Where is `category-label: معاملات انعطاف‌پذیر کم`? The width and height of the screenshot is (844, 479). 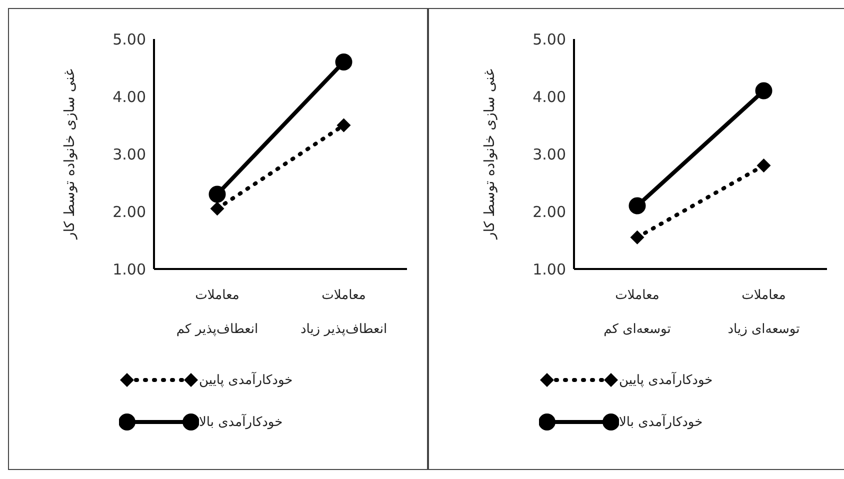 category-label: معاملات انعطاف‌پذیر کم is located at coordinates (217, 312).